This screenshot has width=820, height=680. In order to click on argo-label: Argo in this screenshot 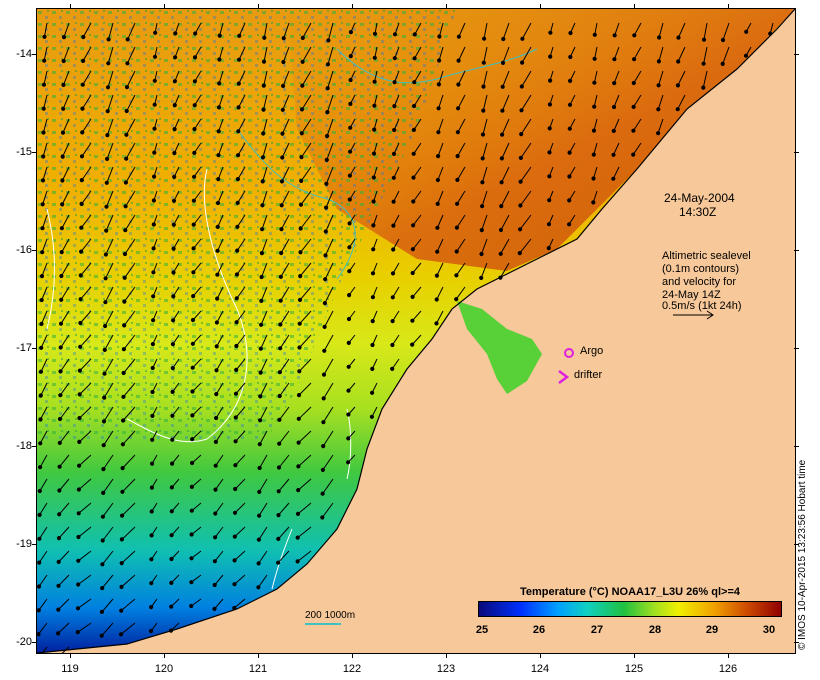, I will do `click(592, 351)`.